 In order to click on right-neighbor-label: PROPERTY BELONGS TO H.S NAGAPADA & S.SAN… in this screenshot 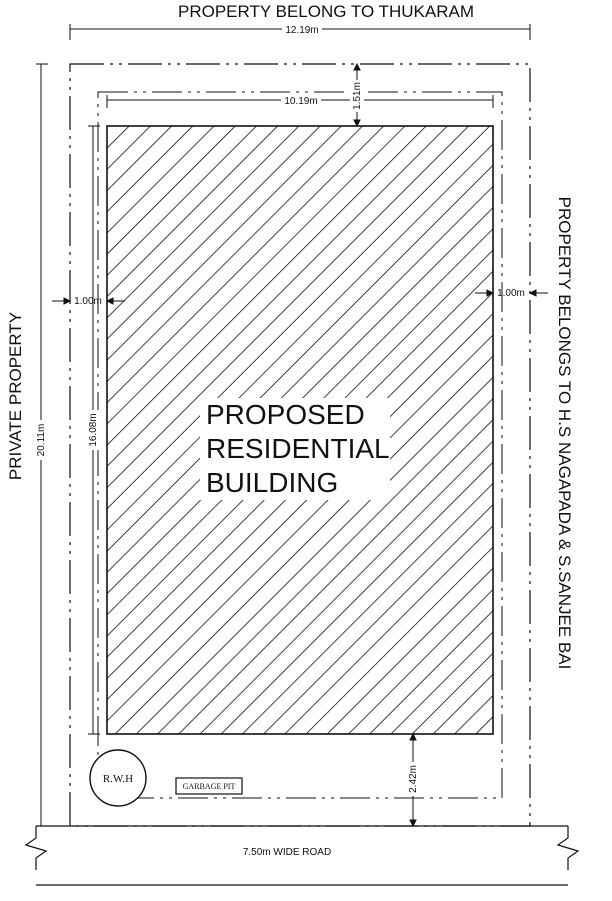, I will do `click(564, 433)`.